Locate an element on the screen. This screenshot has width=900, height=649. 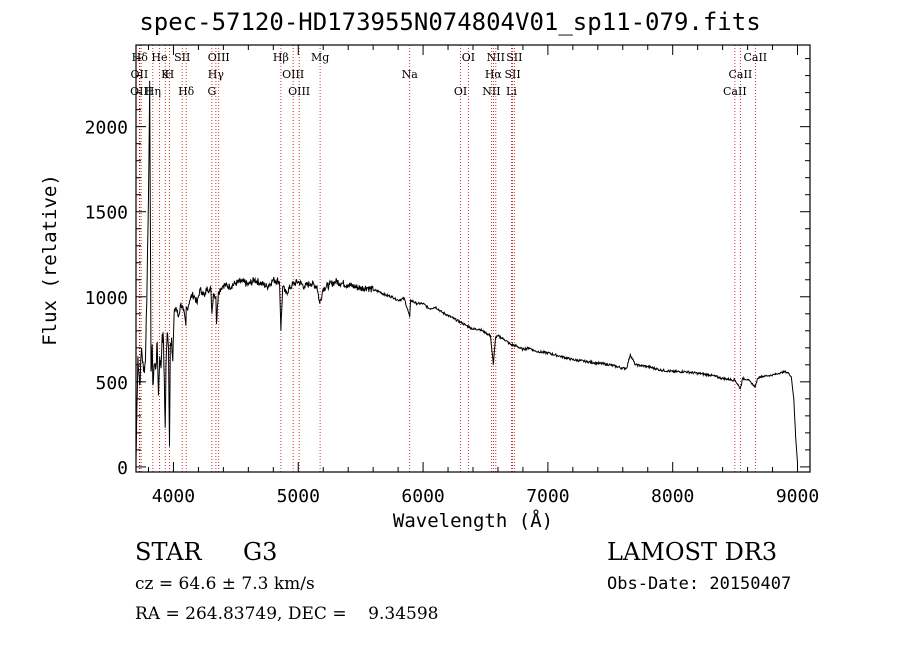
line-label-11: G is located at coordinates (211, 91).